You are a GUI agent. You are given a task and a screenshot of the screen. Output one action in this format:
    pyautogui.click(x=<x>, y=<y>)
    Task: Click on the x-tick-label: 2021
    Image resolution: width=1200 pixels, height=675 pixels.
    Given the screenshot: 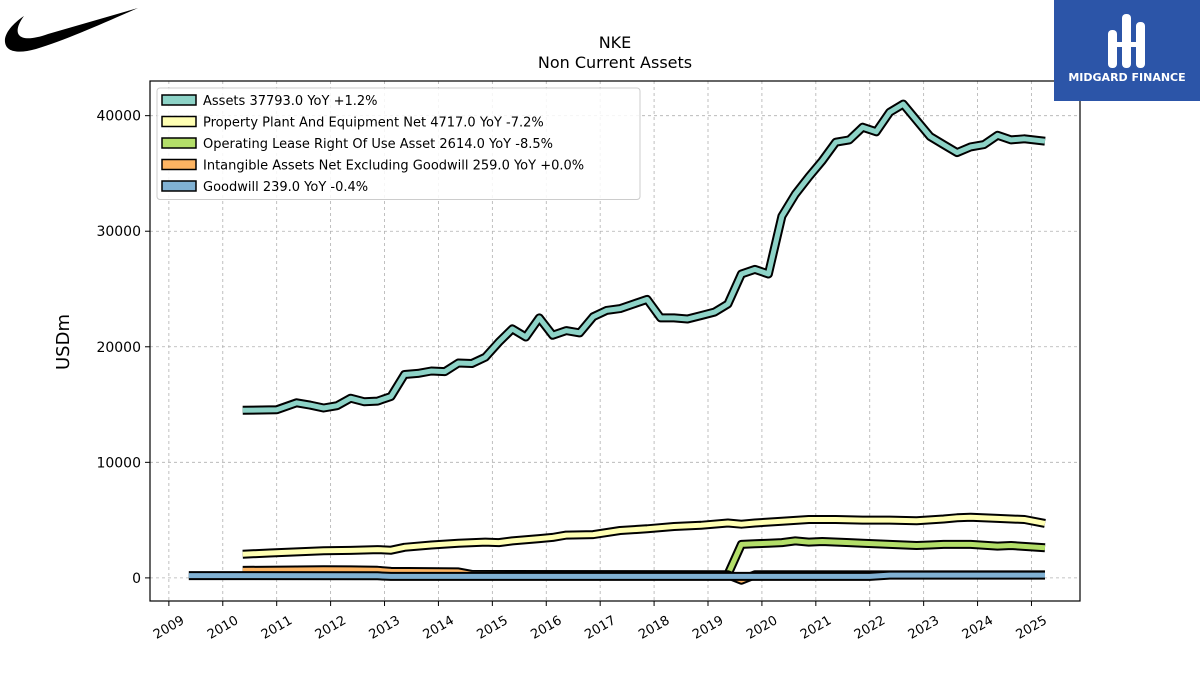 What is the action you would take?
    pyautogui.click(x=816, y=628)
    